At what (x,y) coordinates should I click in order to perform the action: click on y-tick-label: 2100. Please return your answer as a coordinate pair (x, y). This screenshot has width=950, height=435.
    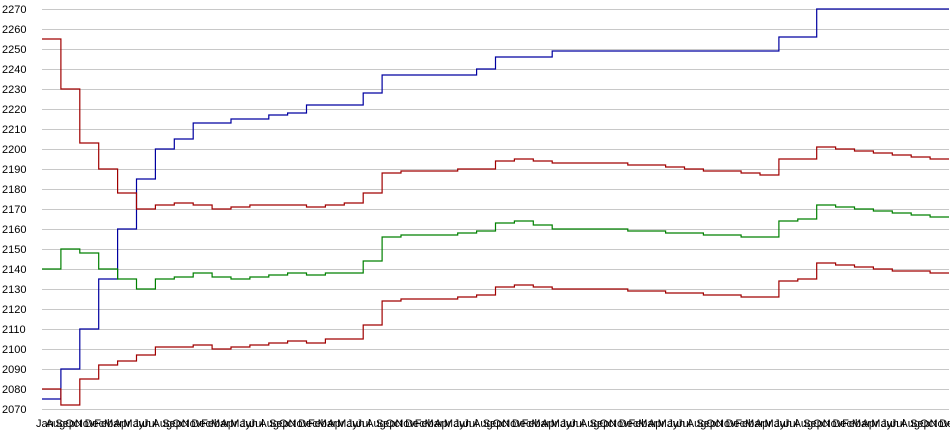
    Looking at the image, I should click on (14, 350).